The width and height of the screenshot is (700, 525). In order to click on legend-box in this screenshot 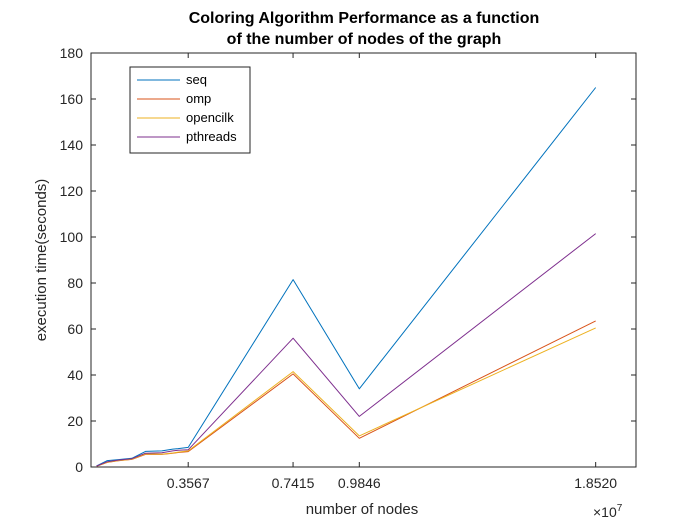, I will do `click(190, 110)`.